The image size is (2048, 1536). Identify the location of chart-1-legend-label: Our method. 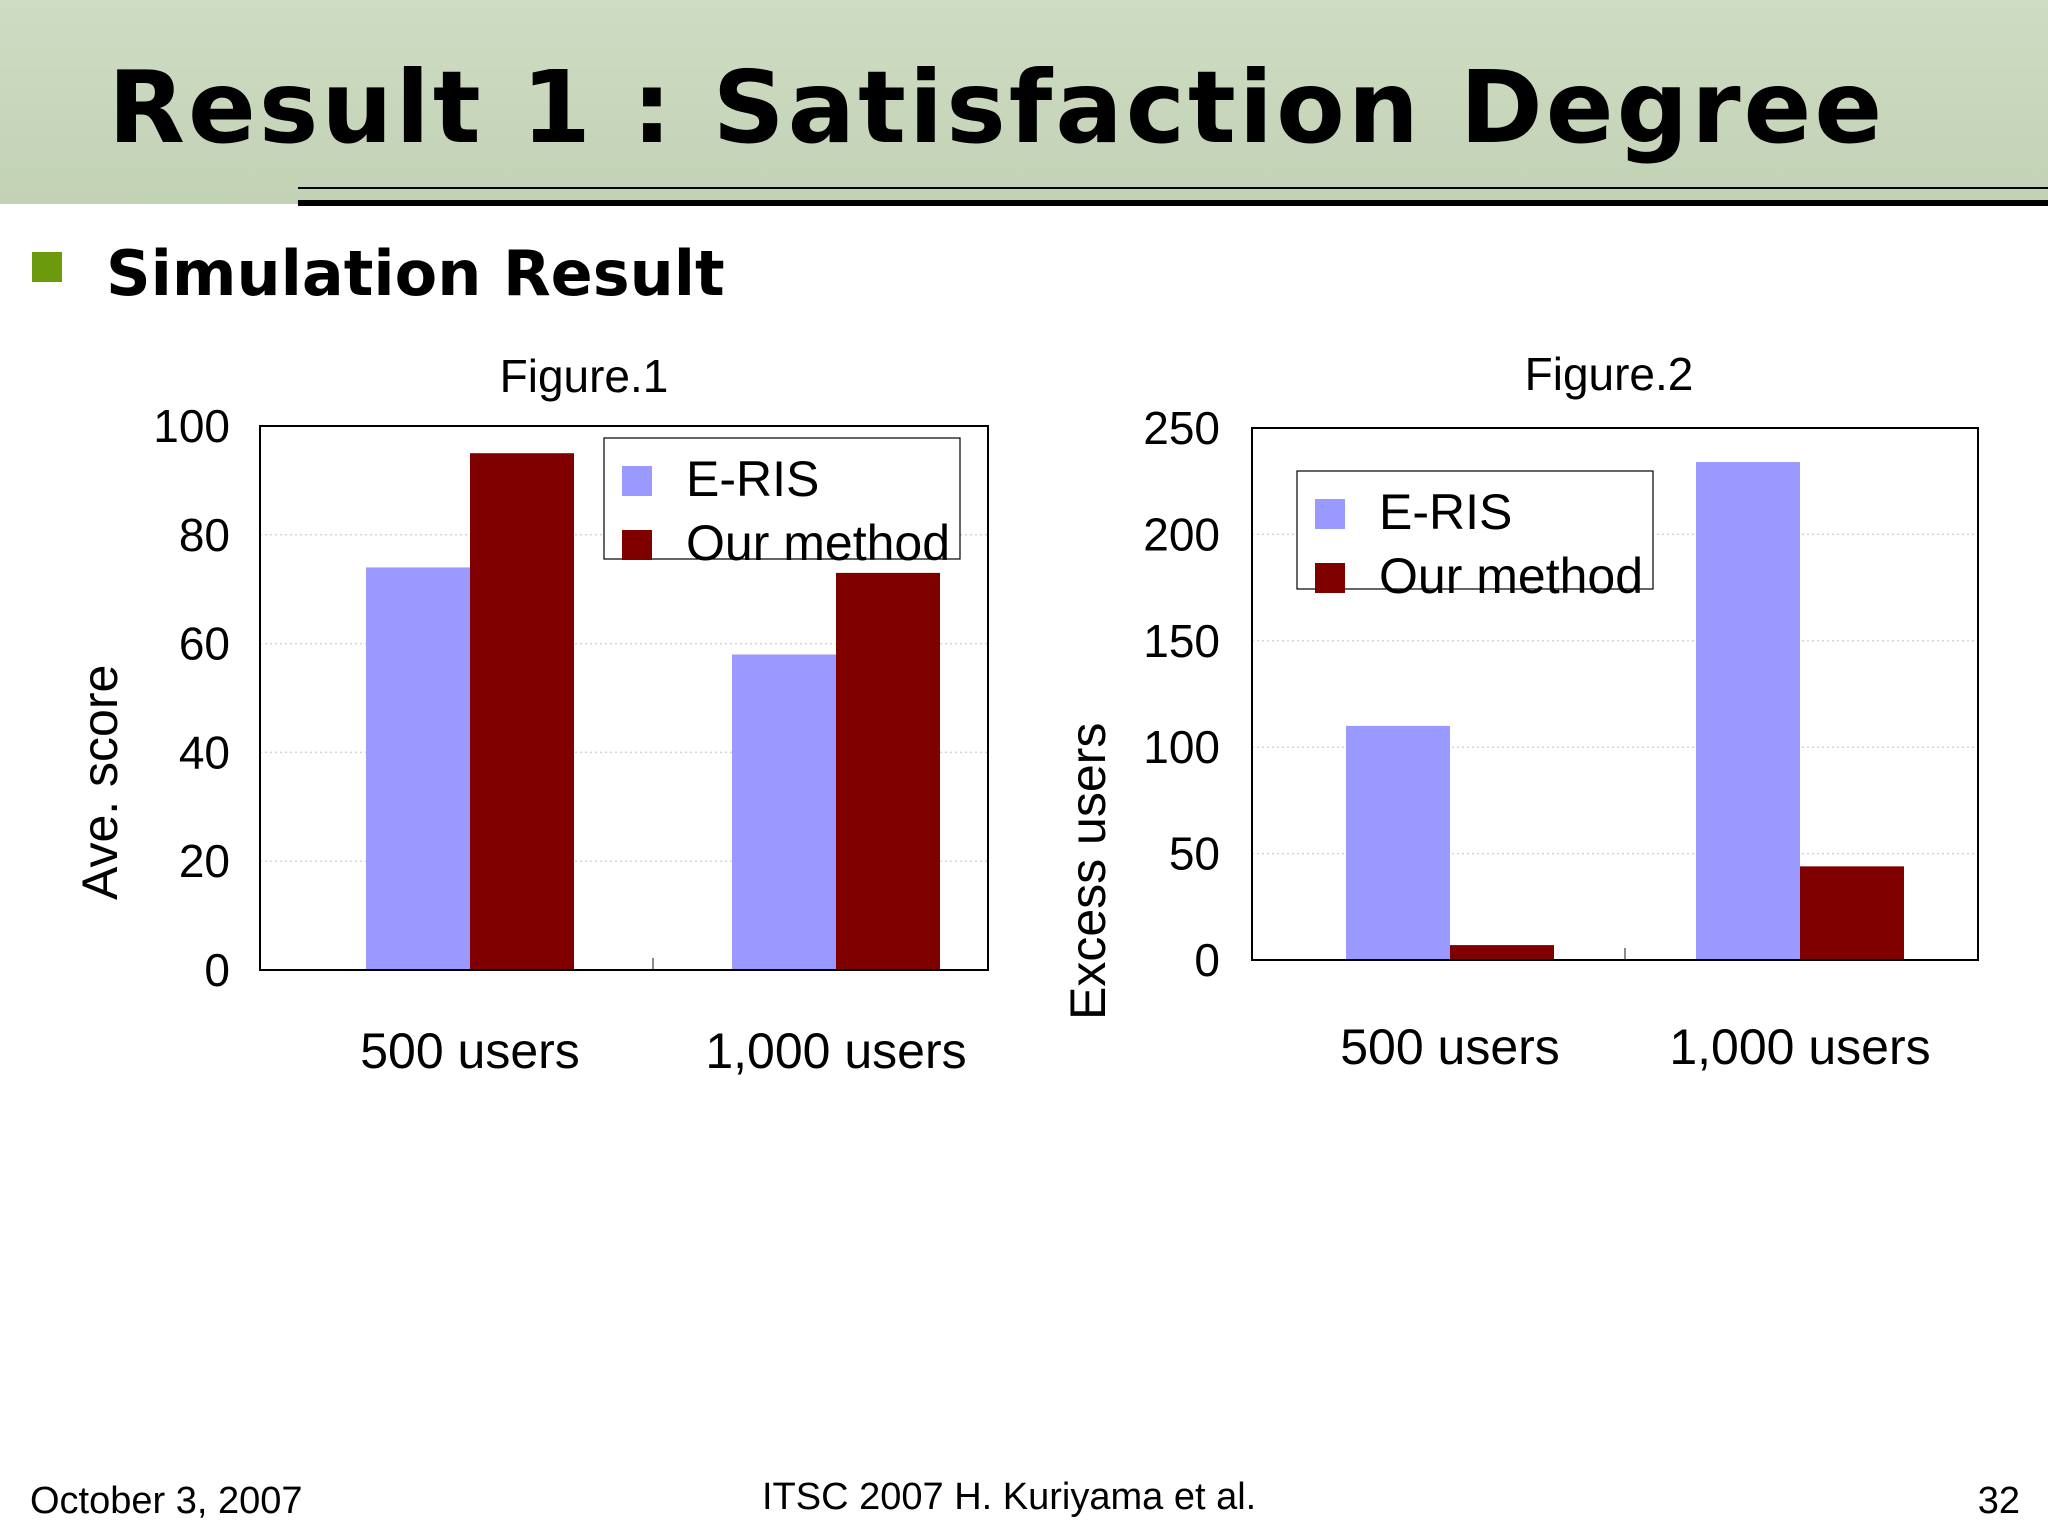
(818, 543).